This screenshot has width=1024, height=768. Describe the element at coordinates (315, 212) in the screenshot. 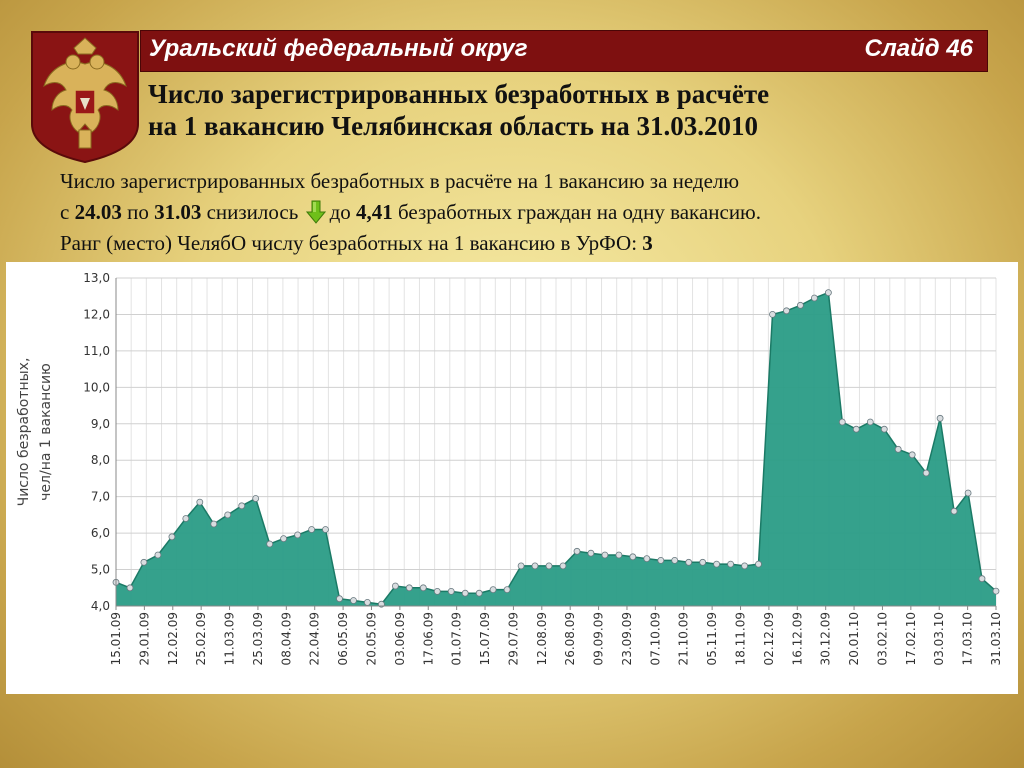

I see `down-arrow-icon` at that location.